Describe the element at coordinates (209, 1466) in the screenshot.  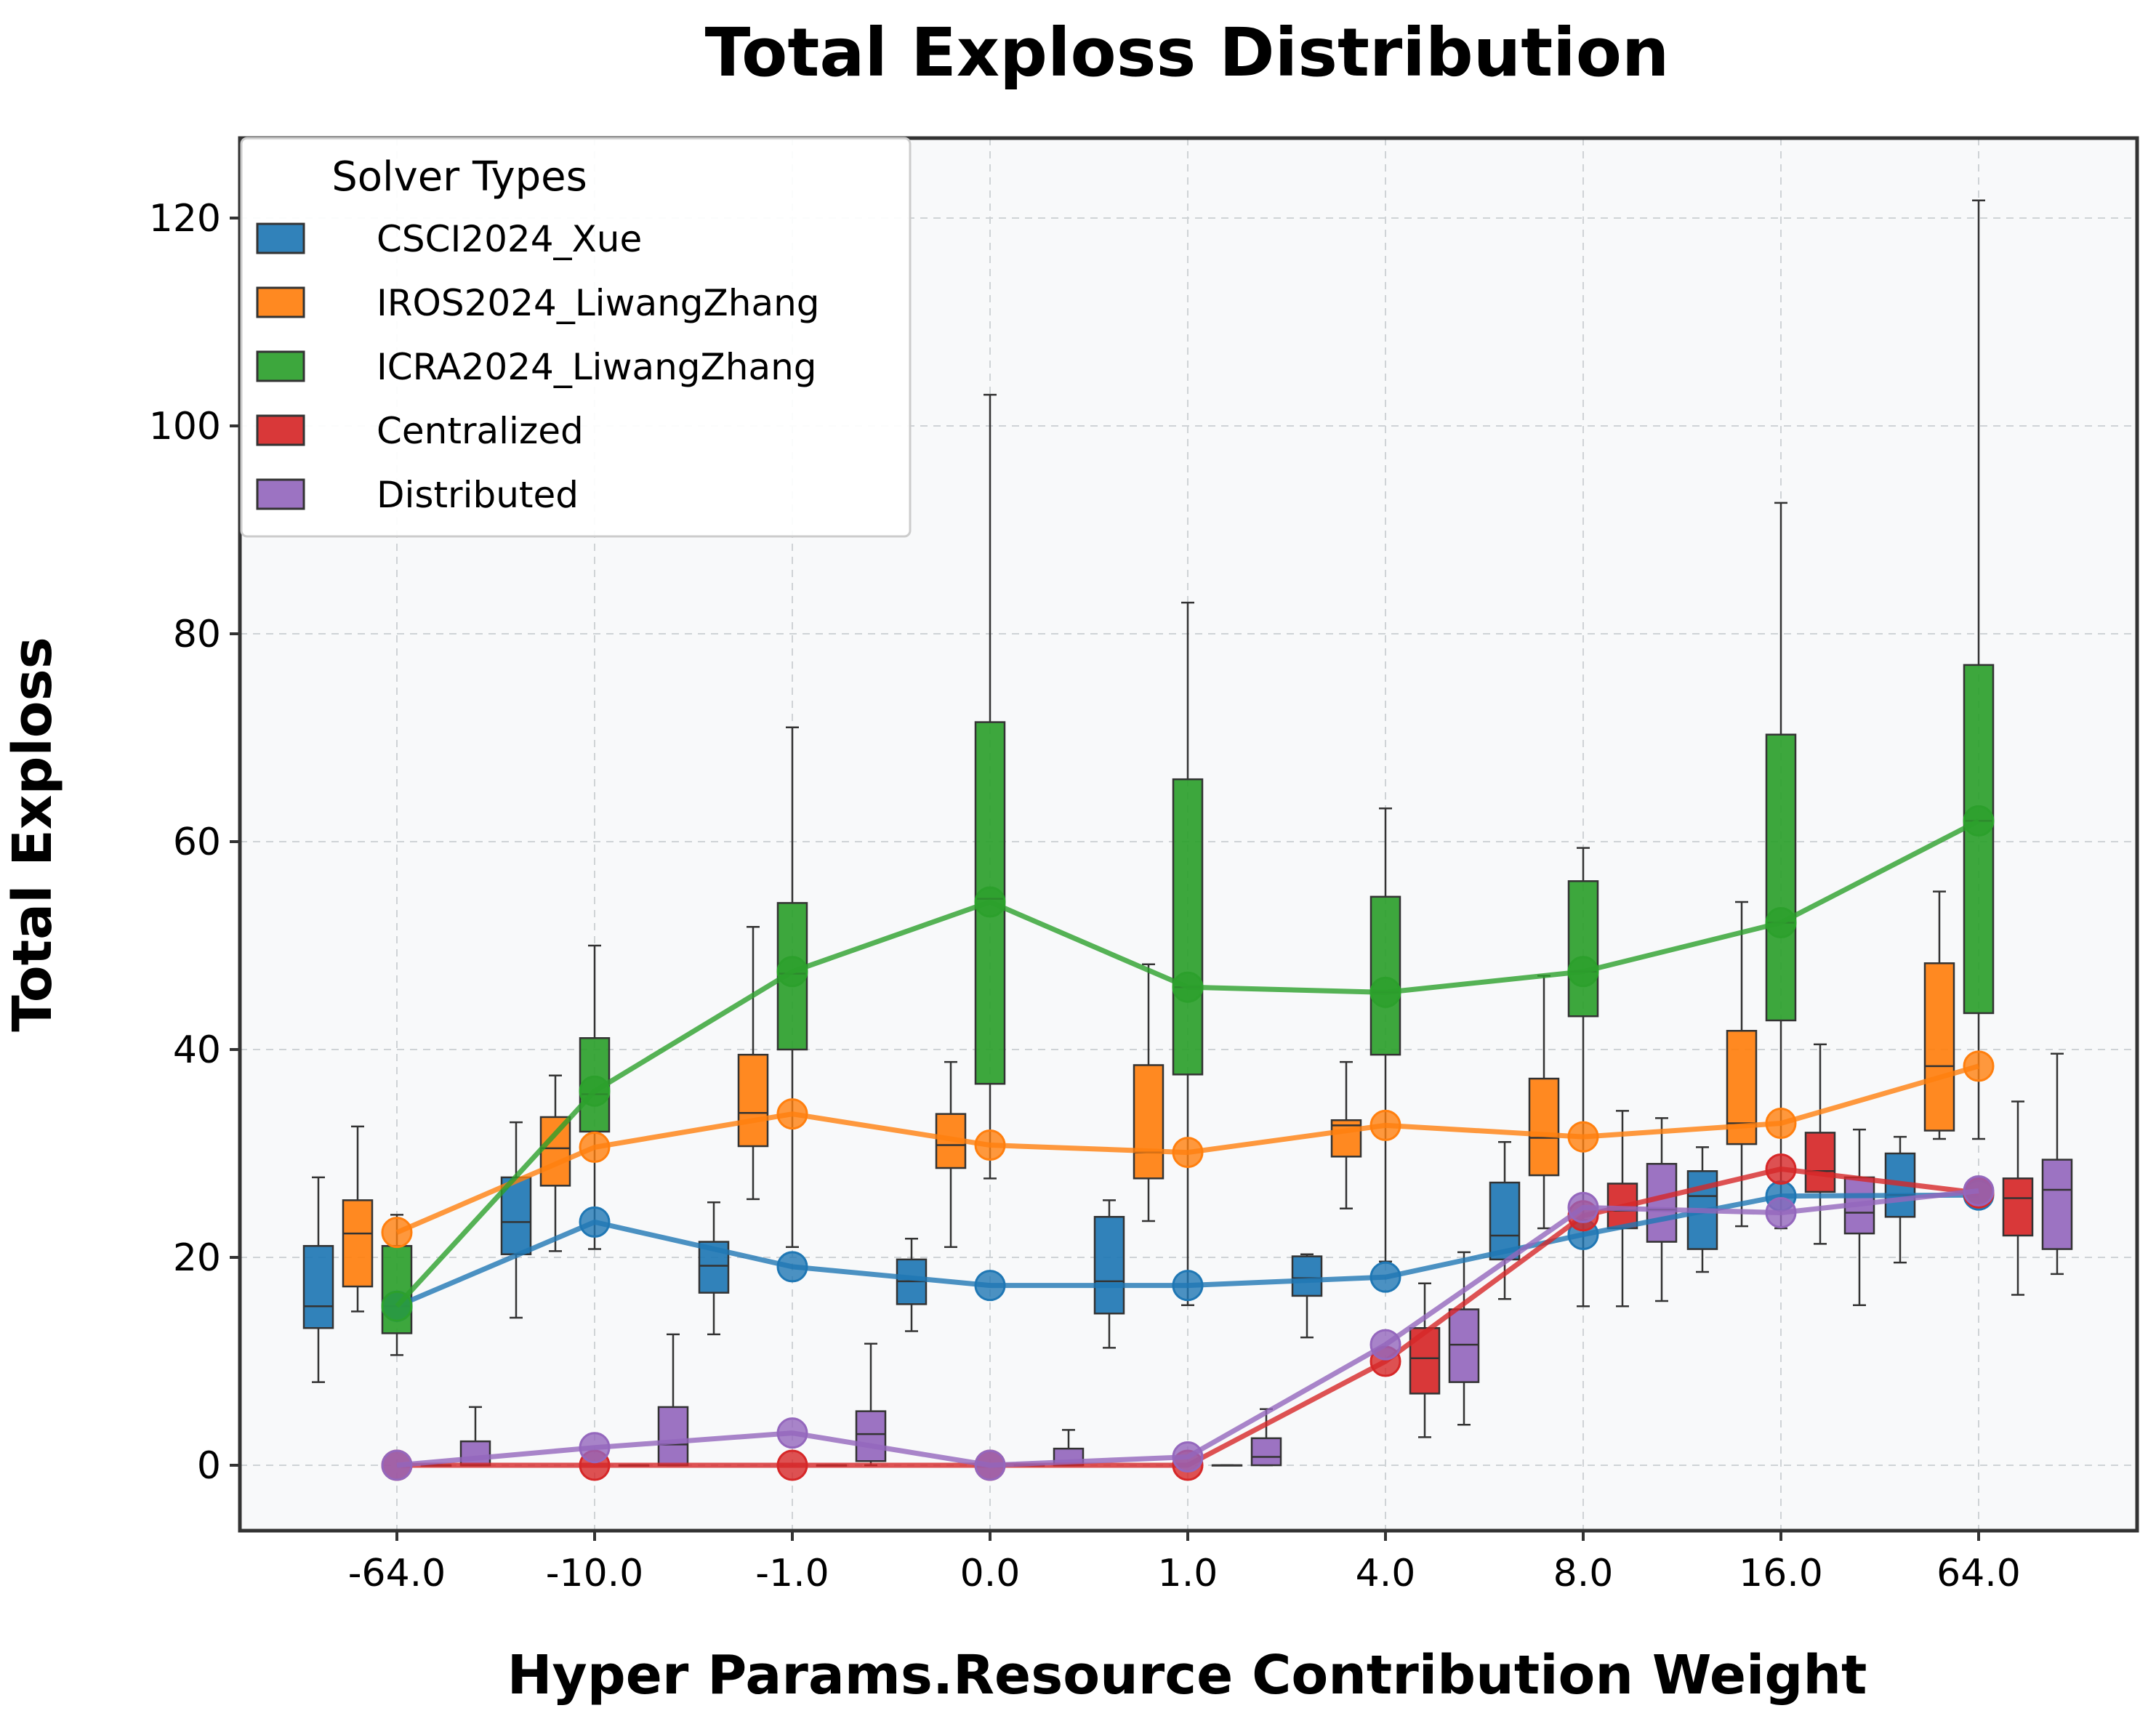
I see `y-tick-label: 0` at that location.